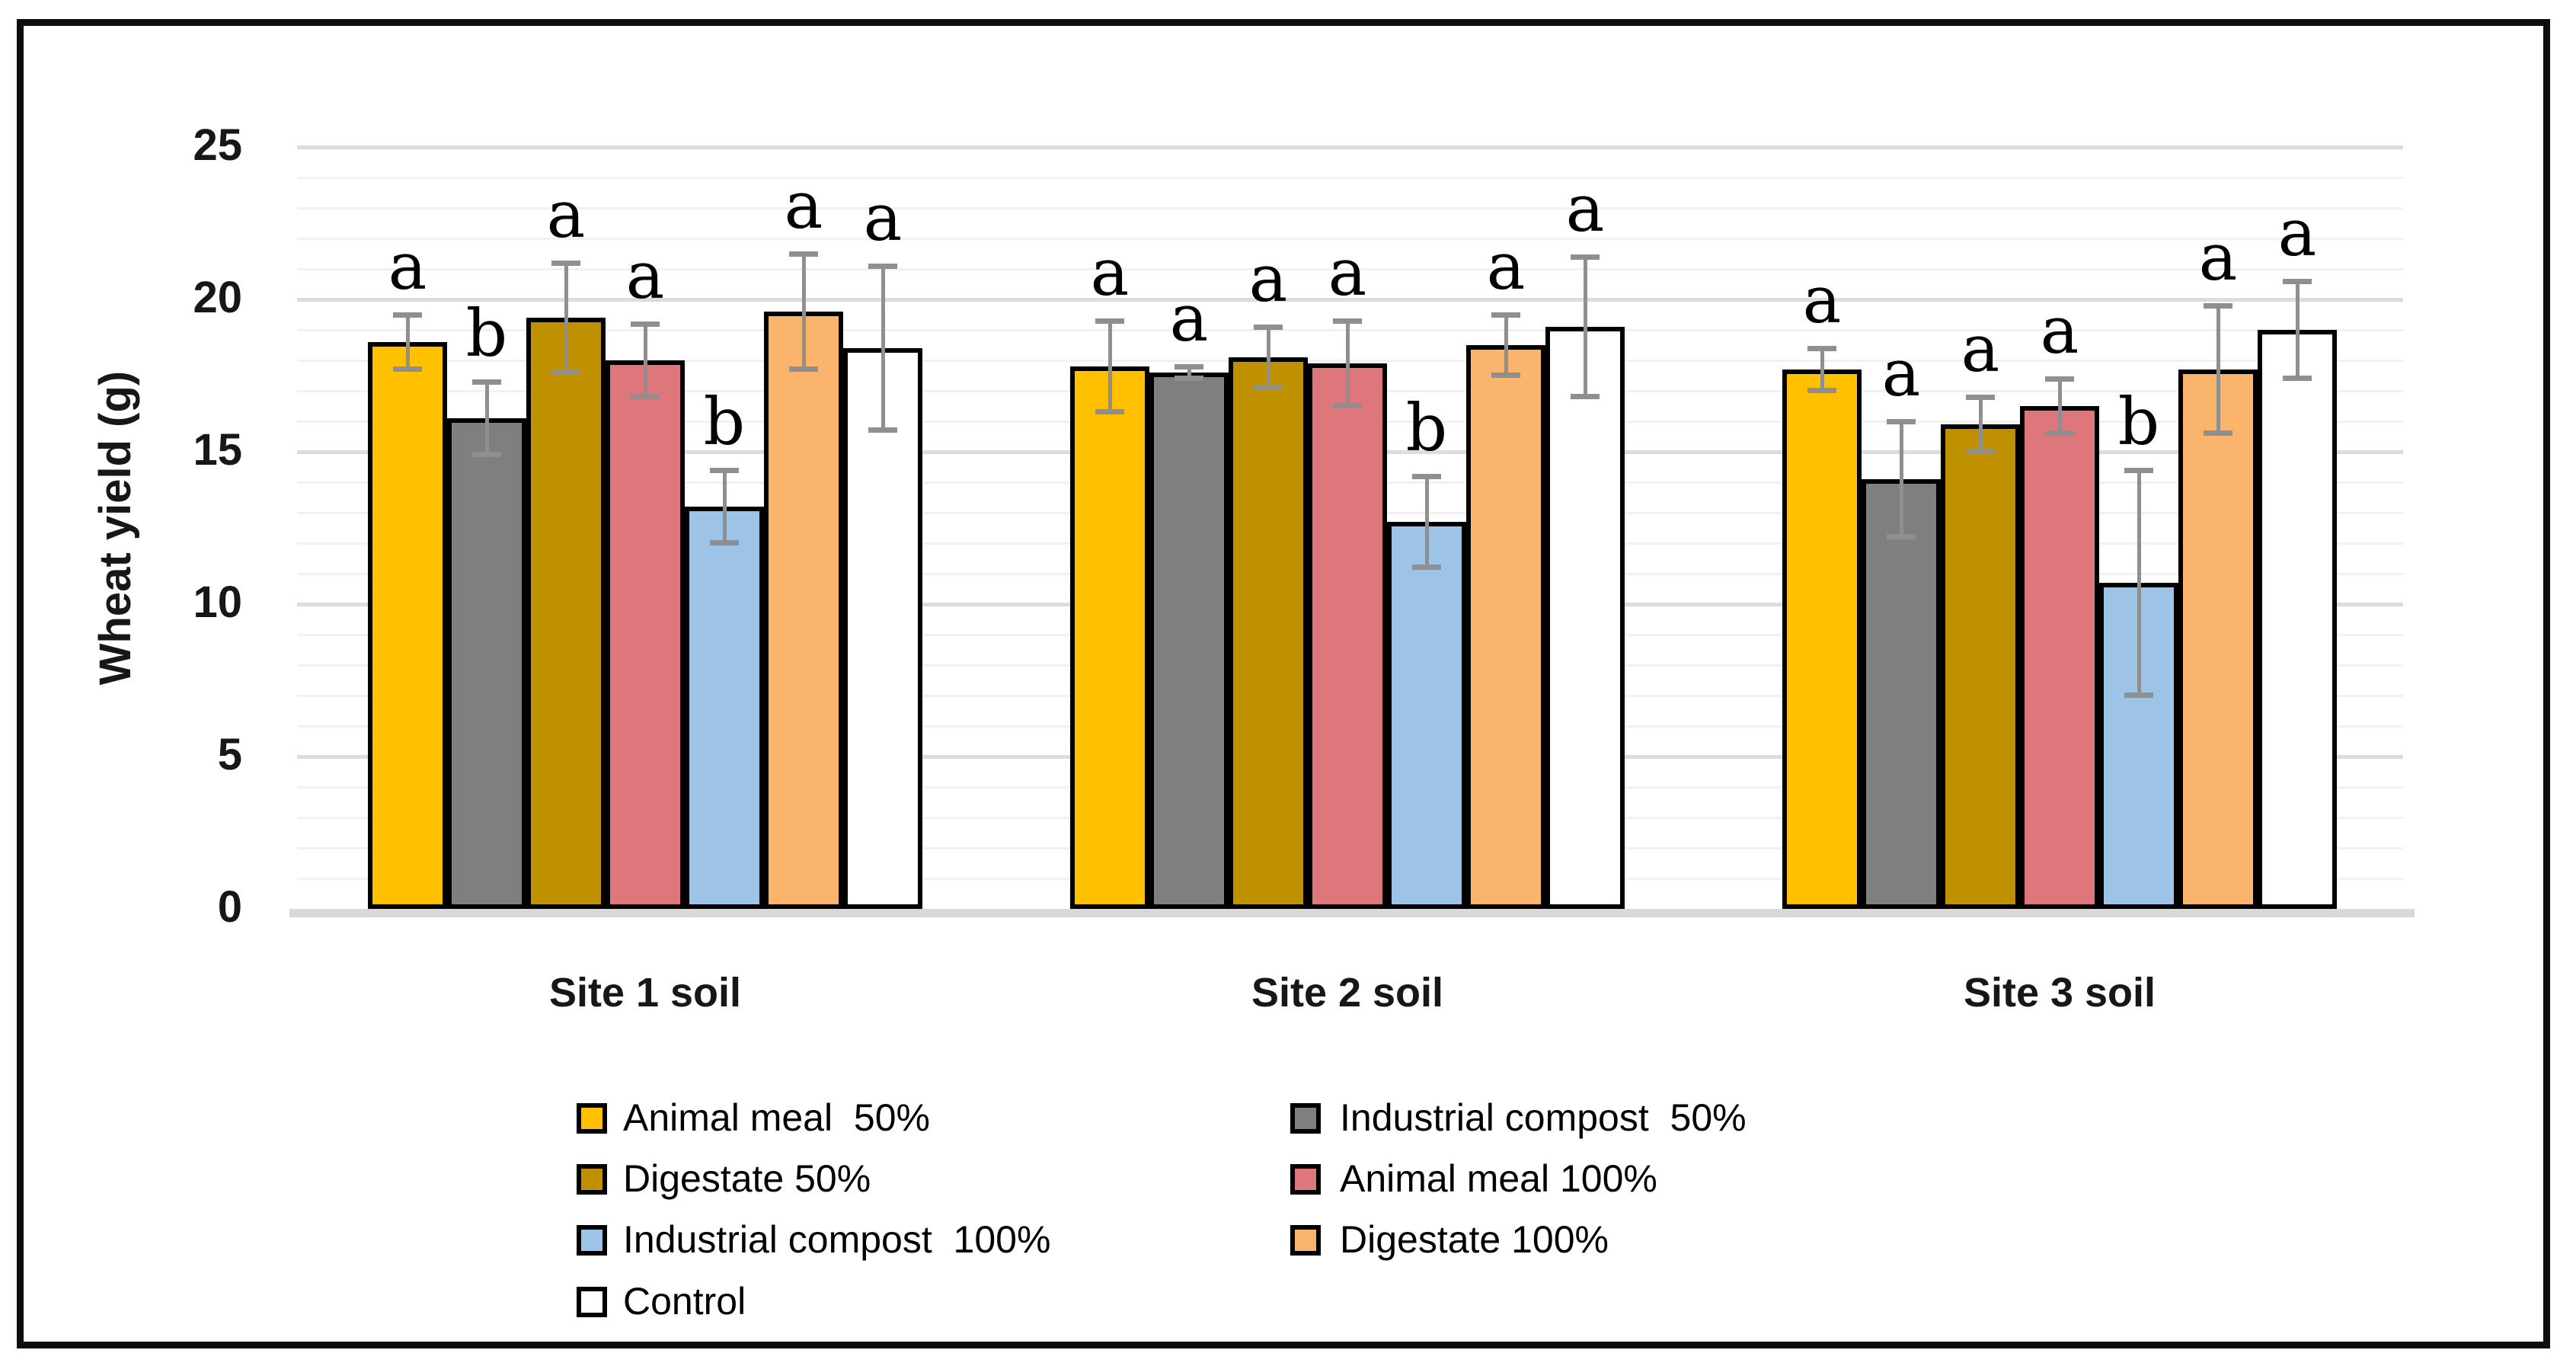 Image resolution: width=2576 pixels, height=1366 pixels. I want to click on legend-label: Industrial compost 100%, so click(837, 1239).